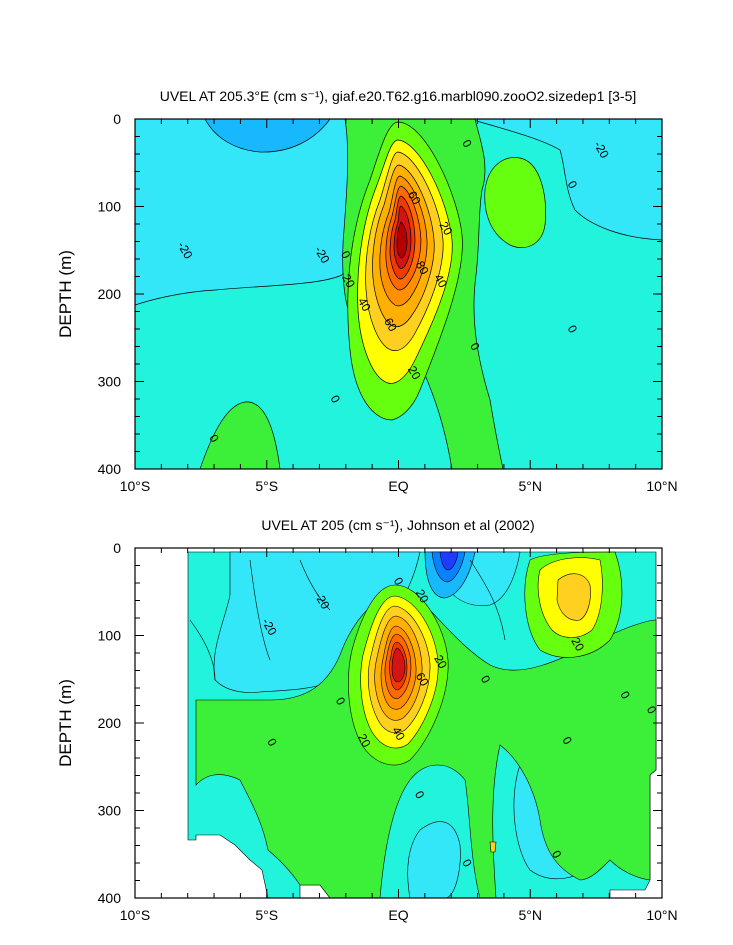  What do you see at coordinates (65, 723) in the screenshot?
I see `panel-2-ylabel: DEPTH (m)` at bounding box center [65, 723].